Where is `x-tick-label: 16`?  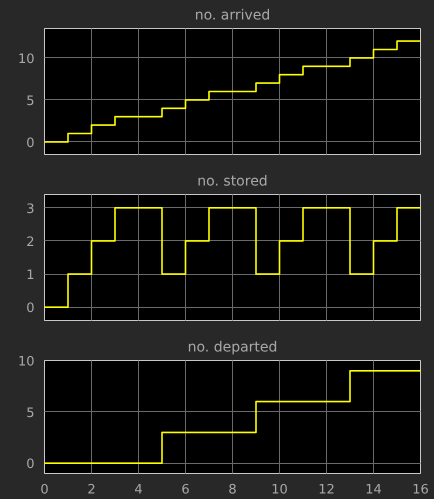 x-tick-label: 16 is located at coordinates (420, 490).